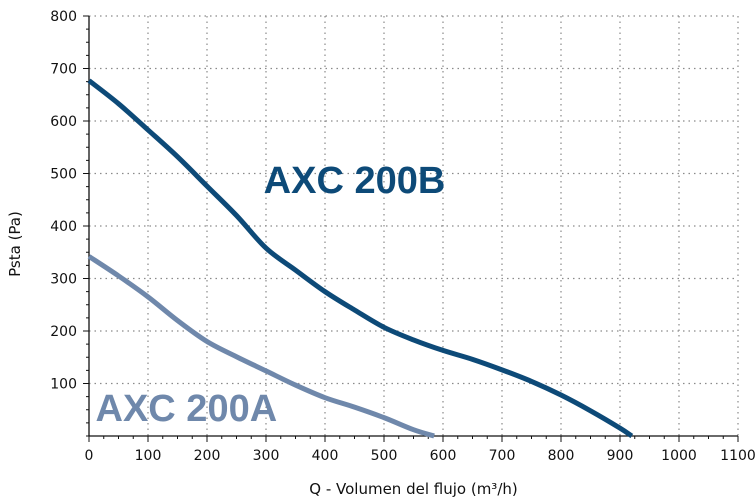  I want to click on y-tick-label: 300, so click(63, 280).